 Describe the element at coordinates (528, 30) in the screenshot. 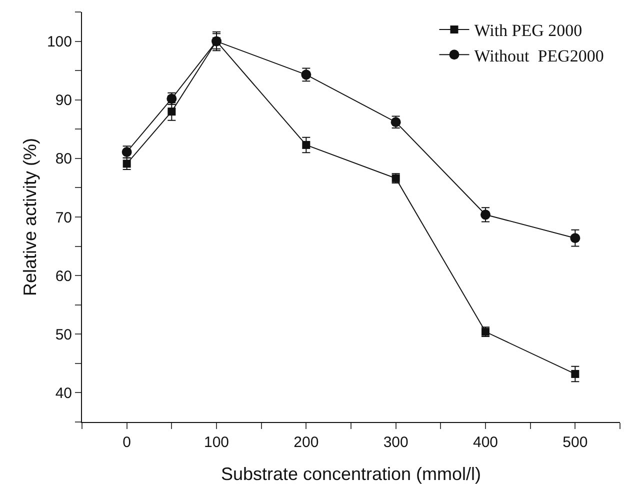

I see `legend-label: With PEG 2000` at that location.